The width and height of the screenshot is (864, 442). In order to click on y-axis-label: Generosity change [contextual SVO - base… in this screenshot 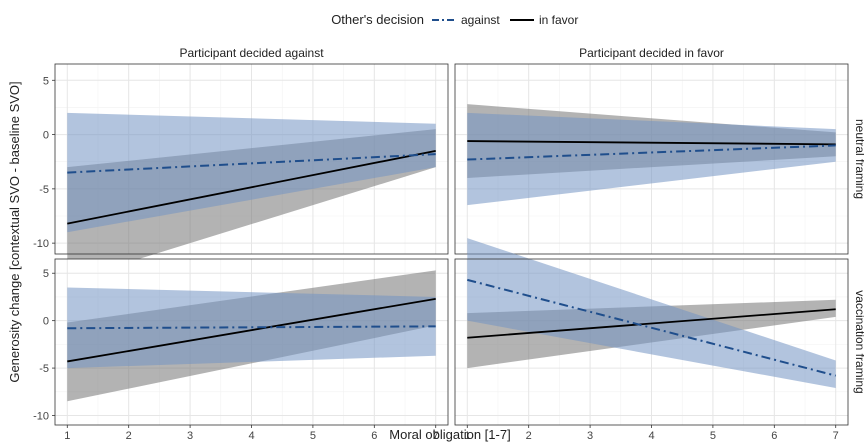, I will do `click(14, 231)`.